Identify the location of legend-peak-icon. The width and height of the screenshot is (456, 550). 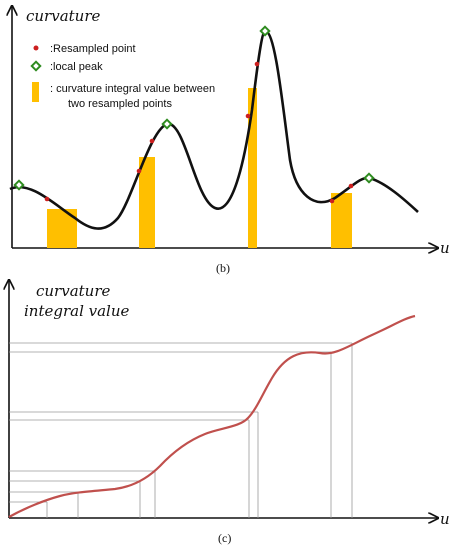
(36, 66).